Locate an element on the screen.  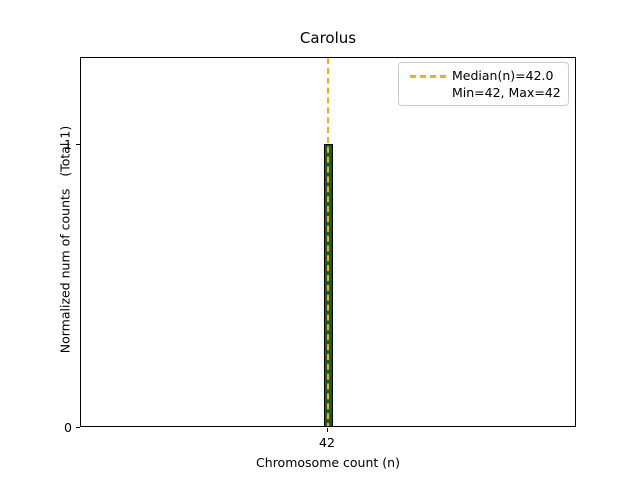
legend: Median(n)=42.0 Min=42, Max=42 is located at coordinates (483, 84).